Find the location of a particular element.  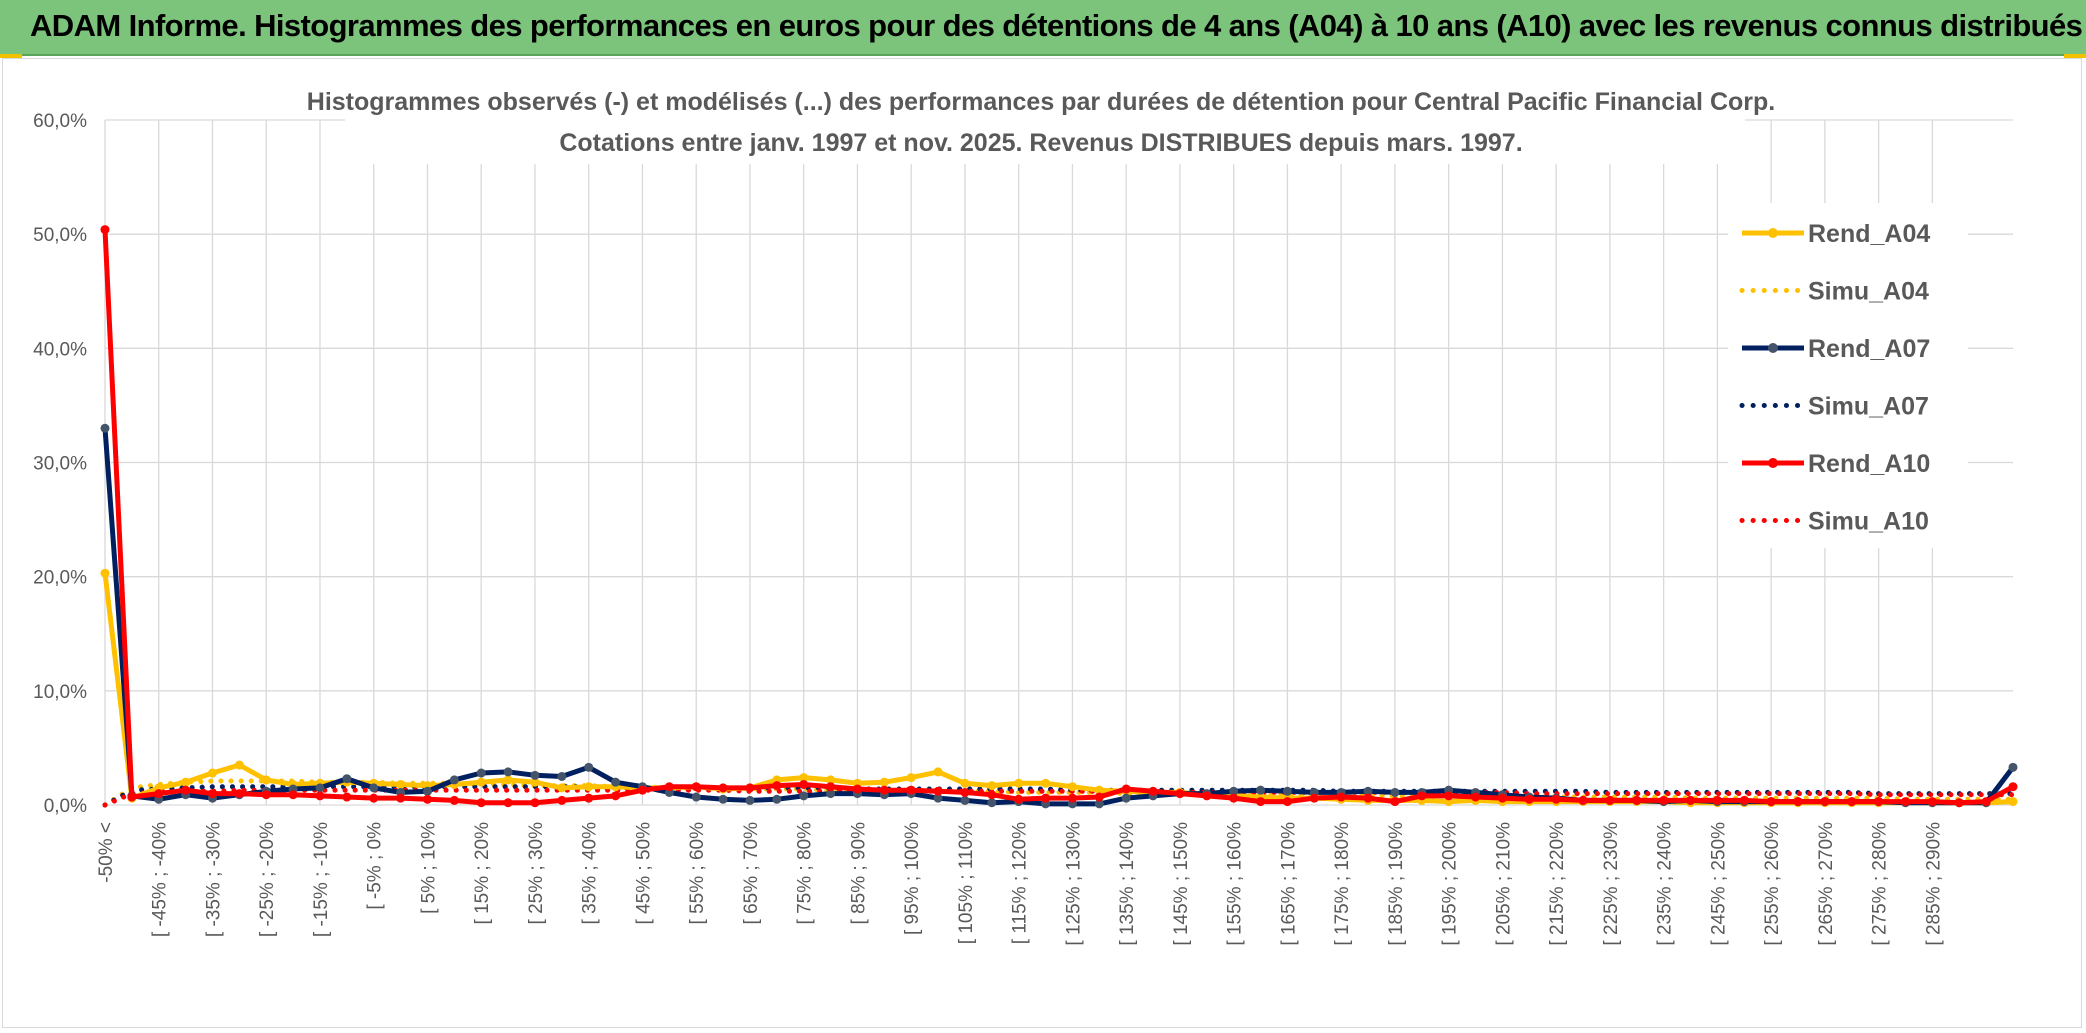

x-tick-label: [ -35% ; -30% is located at coordinates (213, 879).